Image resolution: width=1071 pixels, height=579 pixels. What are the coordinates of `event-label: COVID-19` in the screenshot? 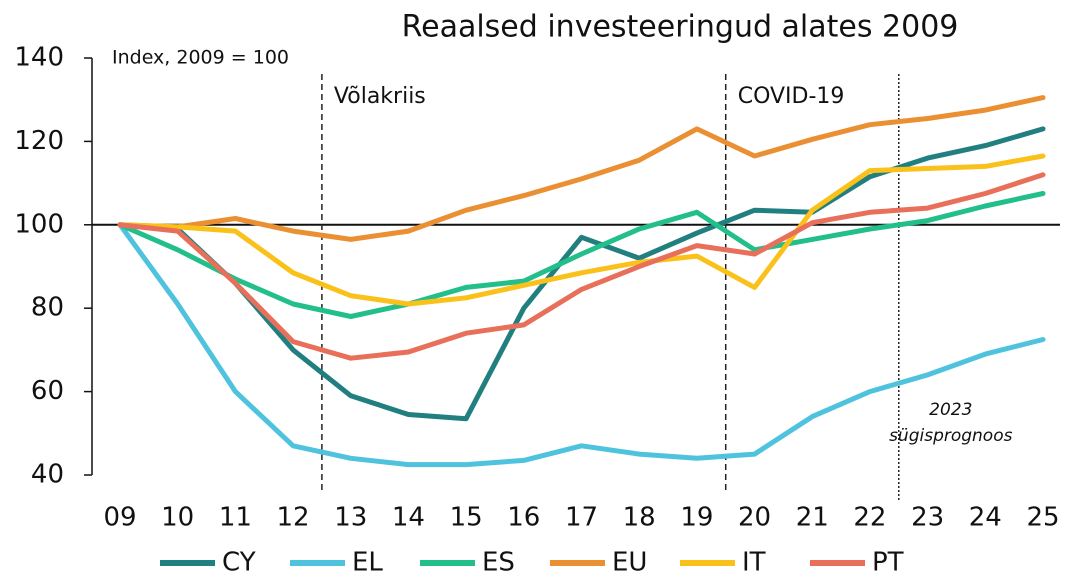 It's located at (791, 96).